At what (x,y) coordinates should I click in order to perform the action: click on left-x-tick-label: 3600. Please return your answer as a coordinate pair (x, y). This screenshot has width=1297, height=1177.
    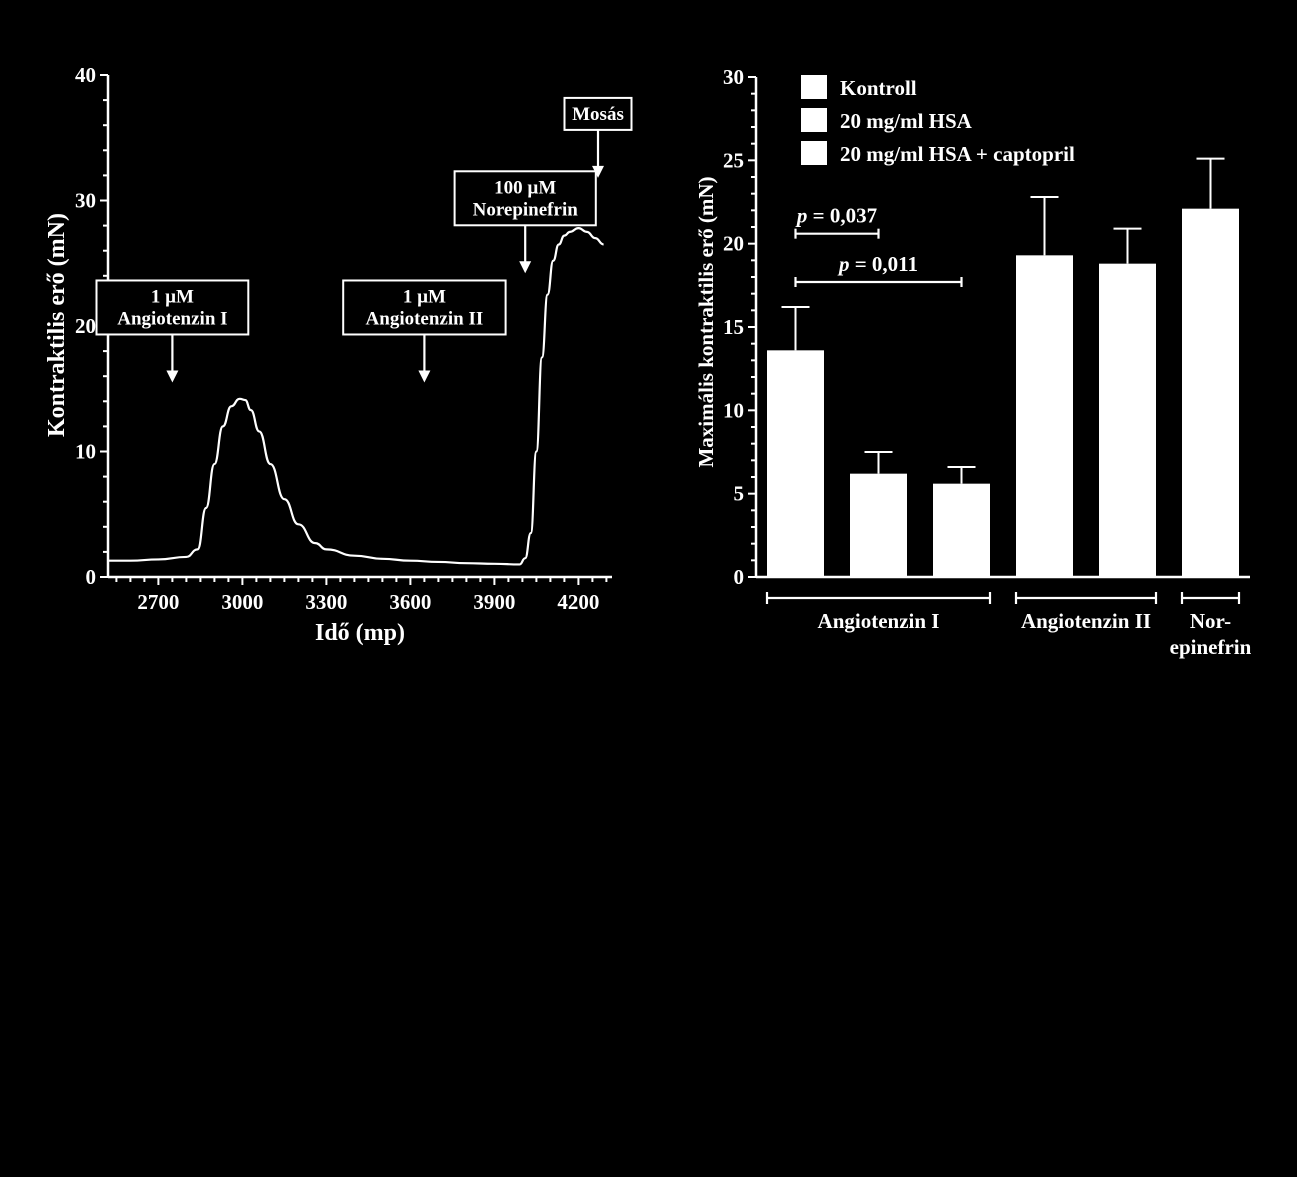
    Looking at the image, I should click on (410, 602).